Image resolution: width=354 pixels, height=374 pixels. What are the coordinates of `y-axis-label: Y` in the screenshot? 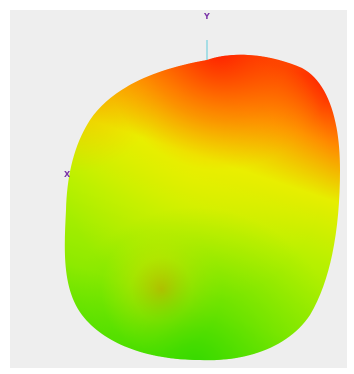 It's located at (207, 16).